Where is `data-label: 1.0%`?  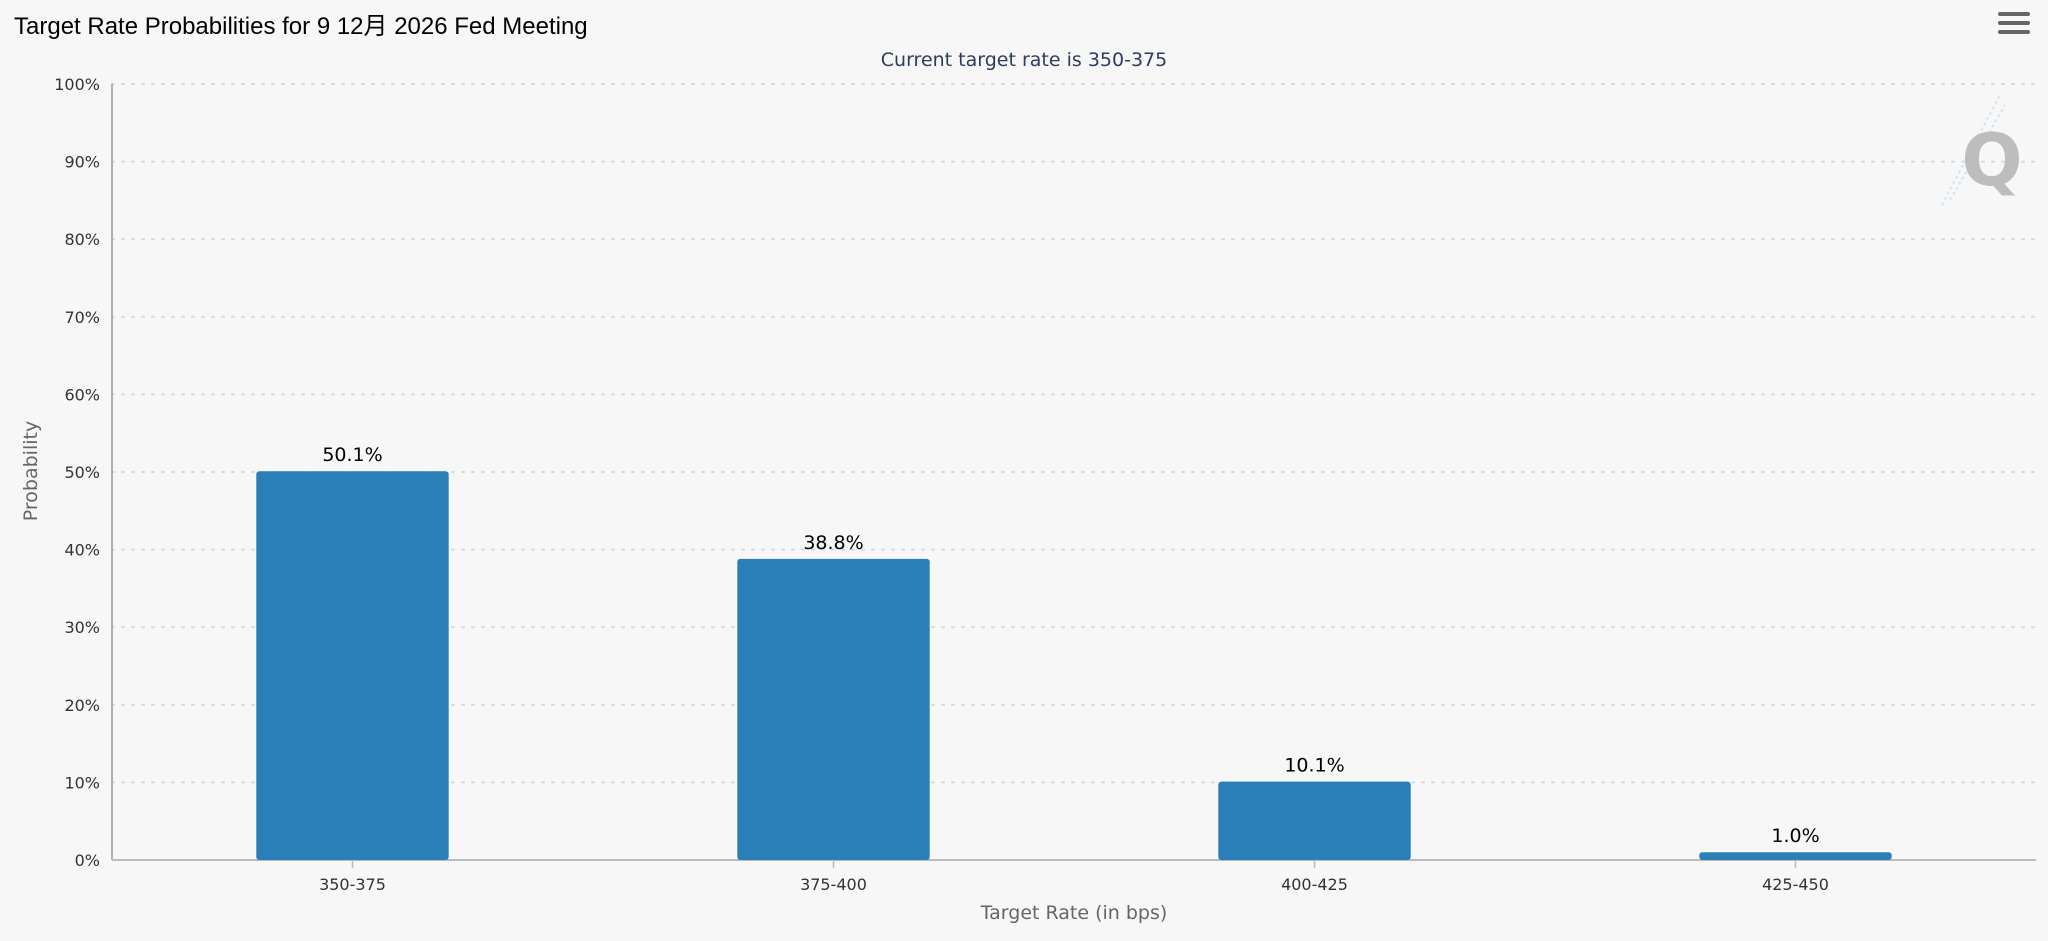 data-label: 1.0% is located at coordinates (1795, 836).